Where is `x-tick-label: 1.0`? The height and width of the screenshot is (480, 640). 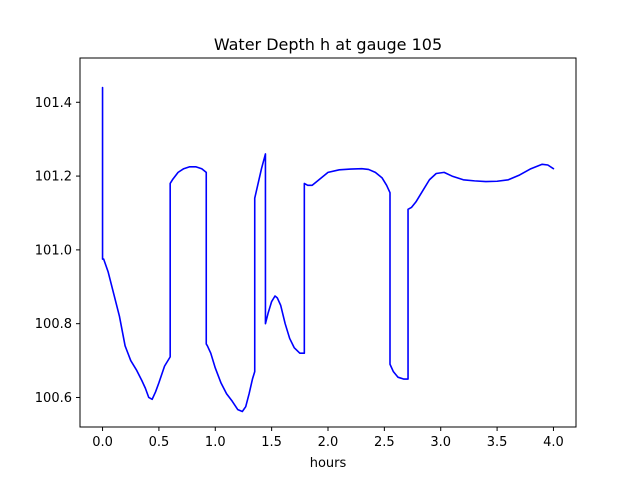 x-tick-label: 1.0 is located at coordinates (215, 442).